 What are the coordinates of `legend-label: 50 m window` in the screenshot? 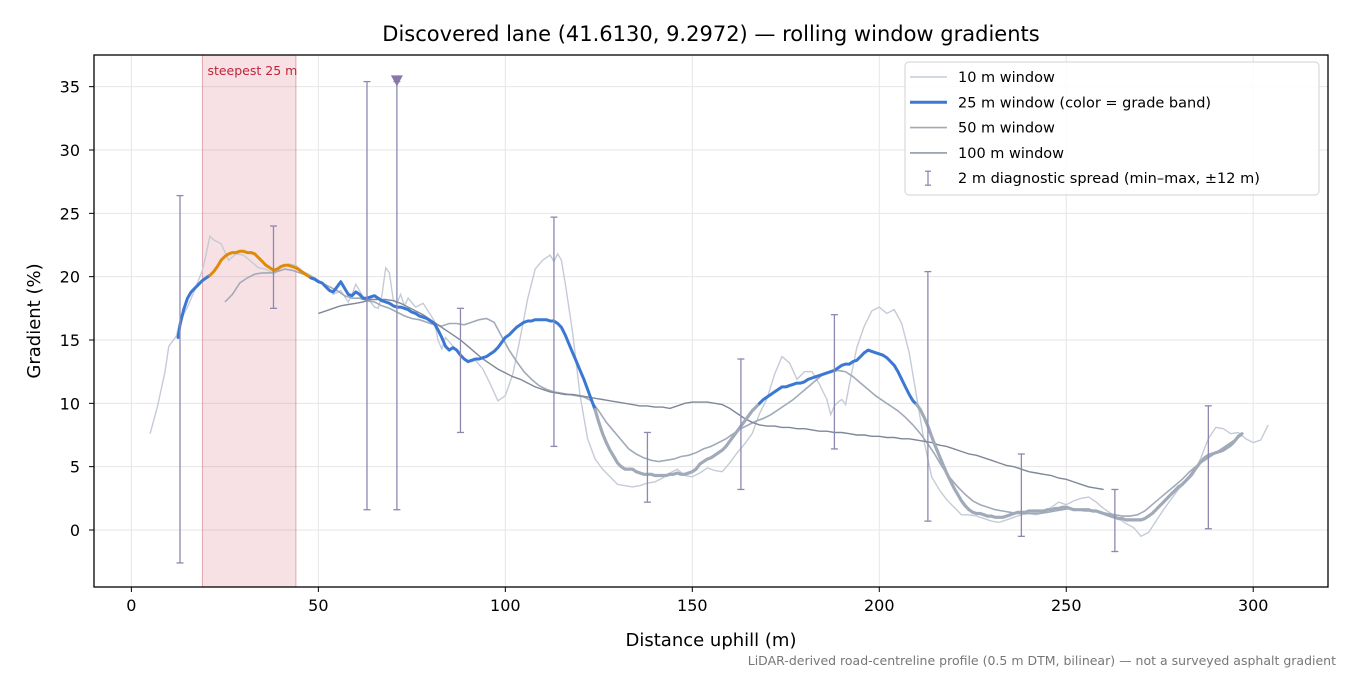 It's located at (1006, 129).